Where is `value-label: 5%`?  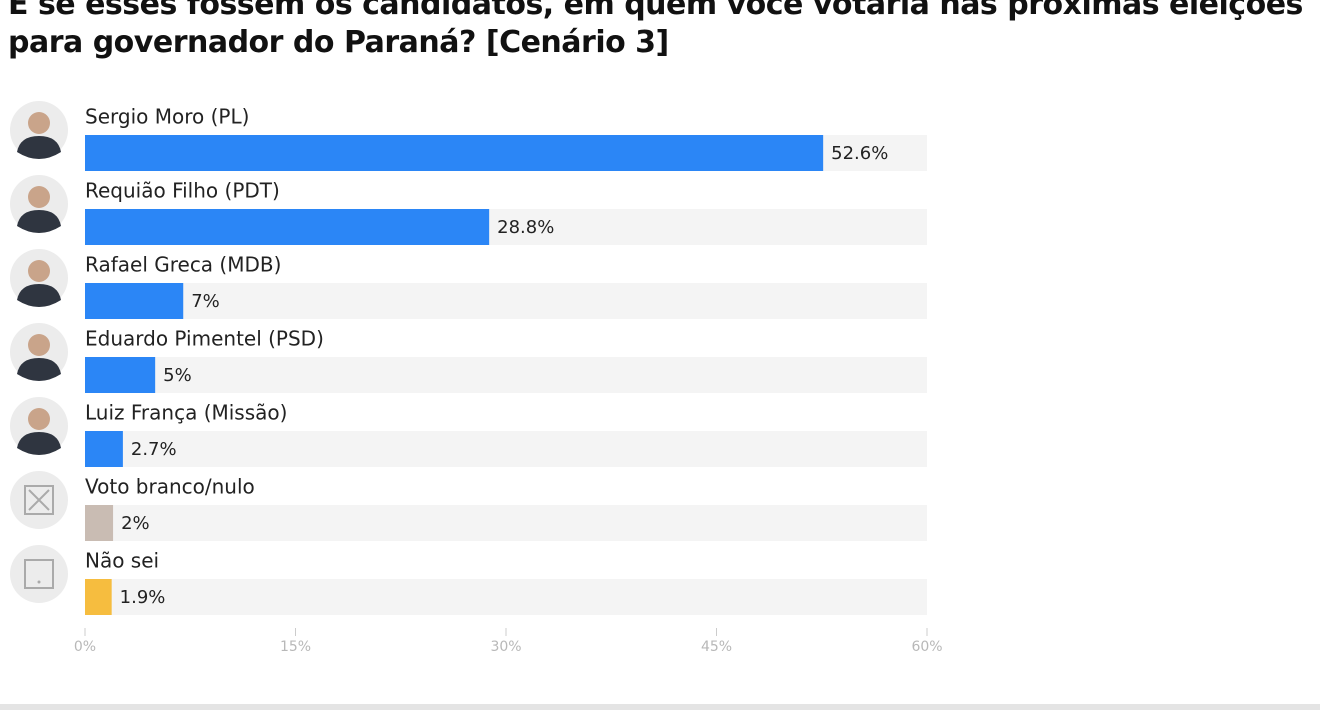
value-label: 5% is located at coordinates (177, 375).